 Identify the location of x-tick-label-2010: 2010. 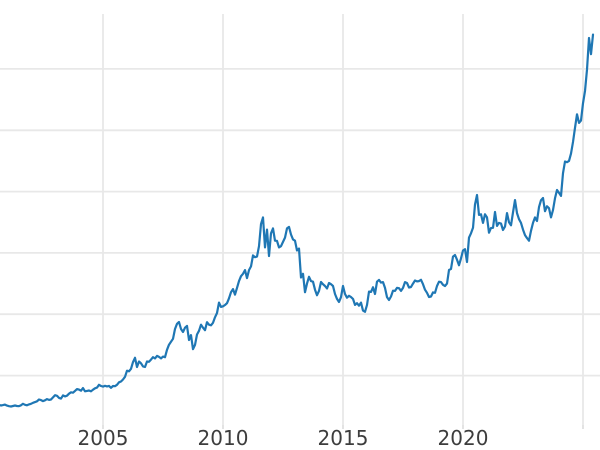
(223, 438).